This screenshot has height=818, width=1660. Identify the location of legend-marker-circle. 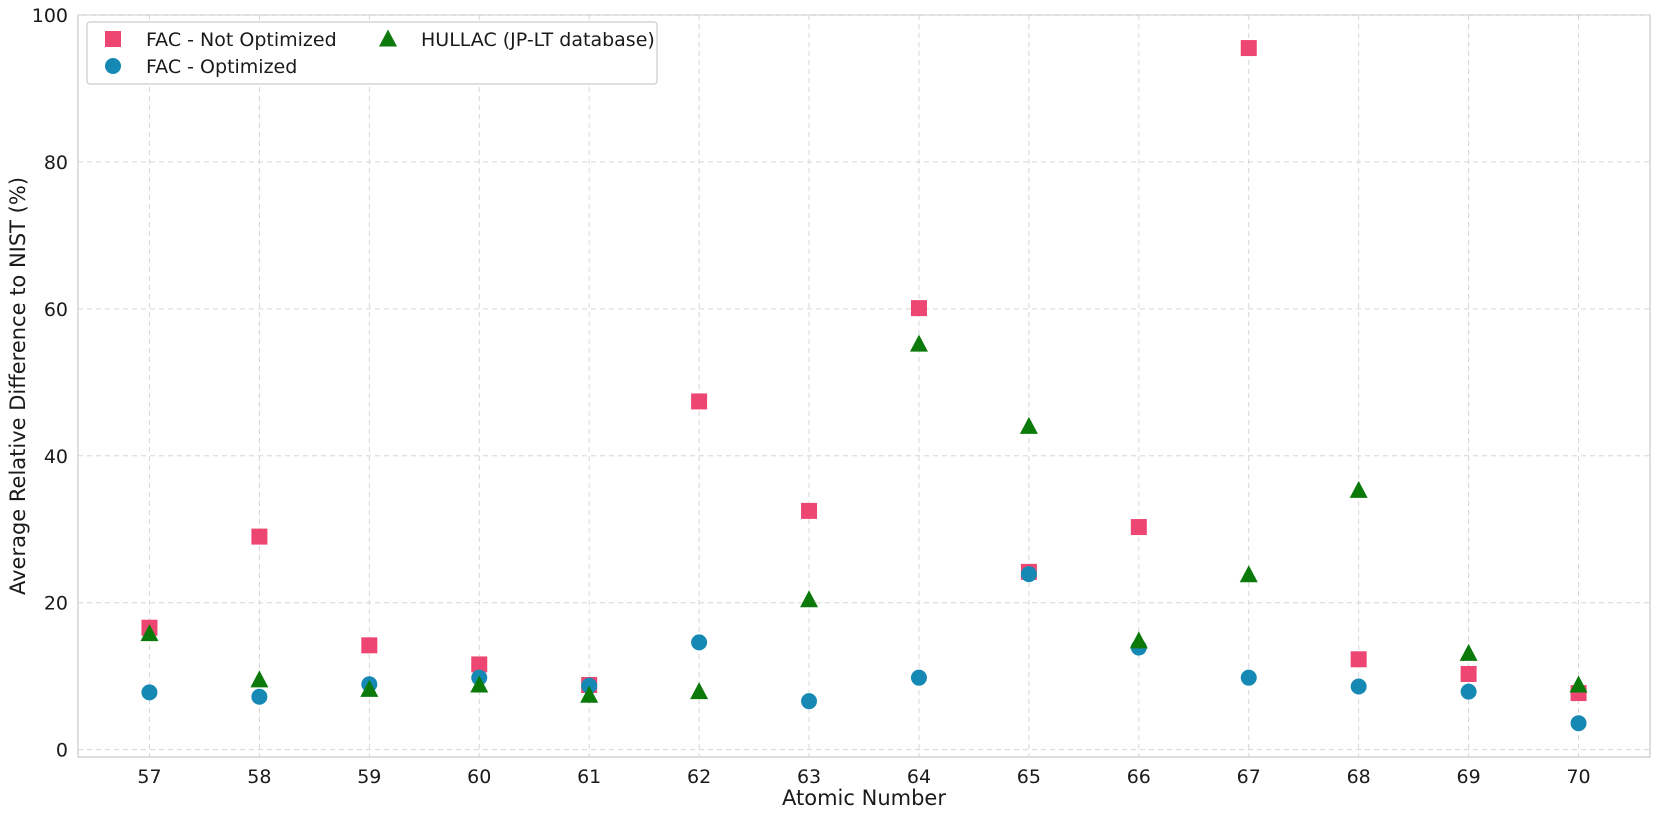
(113, 66).